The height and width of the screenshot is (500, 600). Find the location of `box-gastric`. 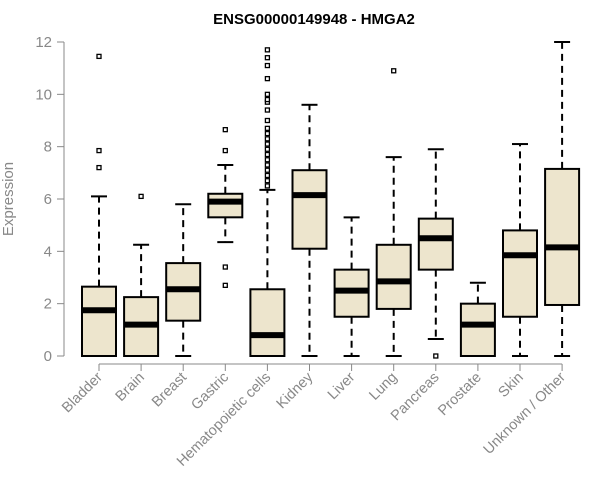

box-gastric is located at coordinates (225, 208).